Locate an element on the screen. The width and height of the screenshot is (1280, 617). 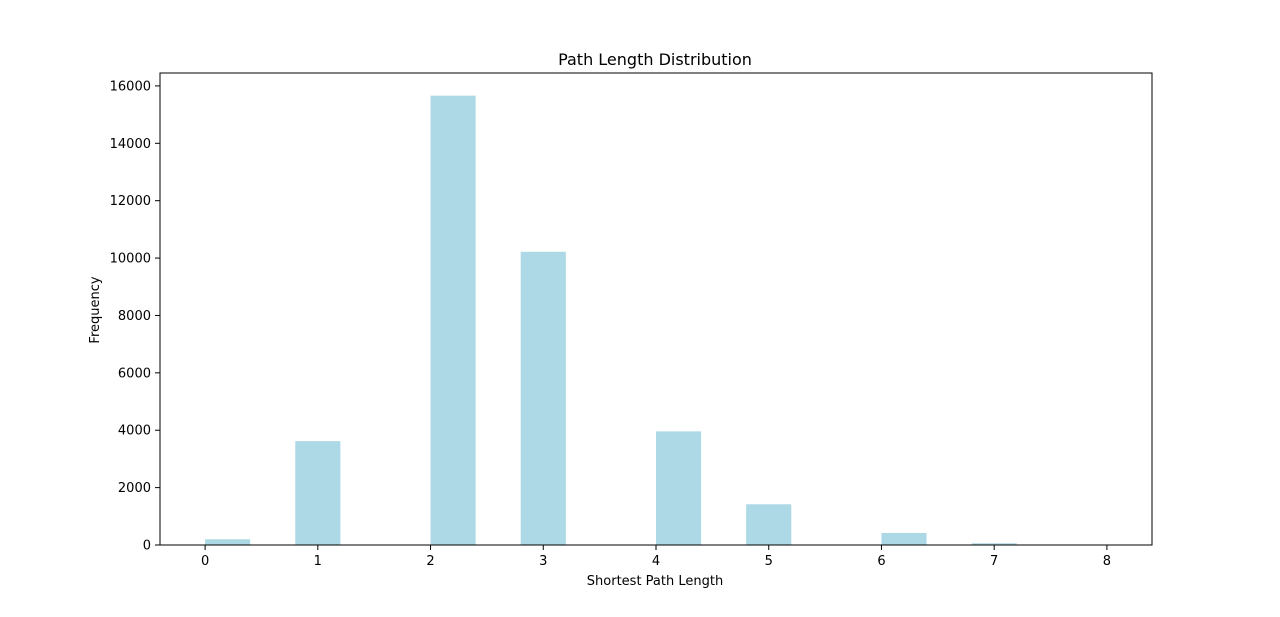
y-axis-label: Frequency is located at coordinates (95, 309).